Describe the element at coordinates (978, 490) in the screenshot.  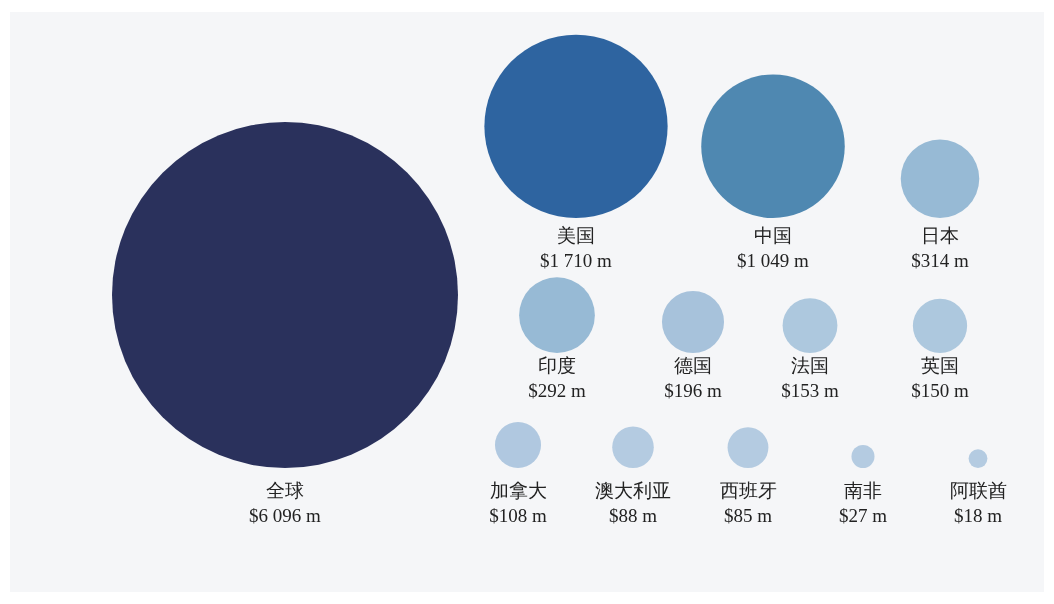
I see `category-label: 阿联酋` at that location.